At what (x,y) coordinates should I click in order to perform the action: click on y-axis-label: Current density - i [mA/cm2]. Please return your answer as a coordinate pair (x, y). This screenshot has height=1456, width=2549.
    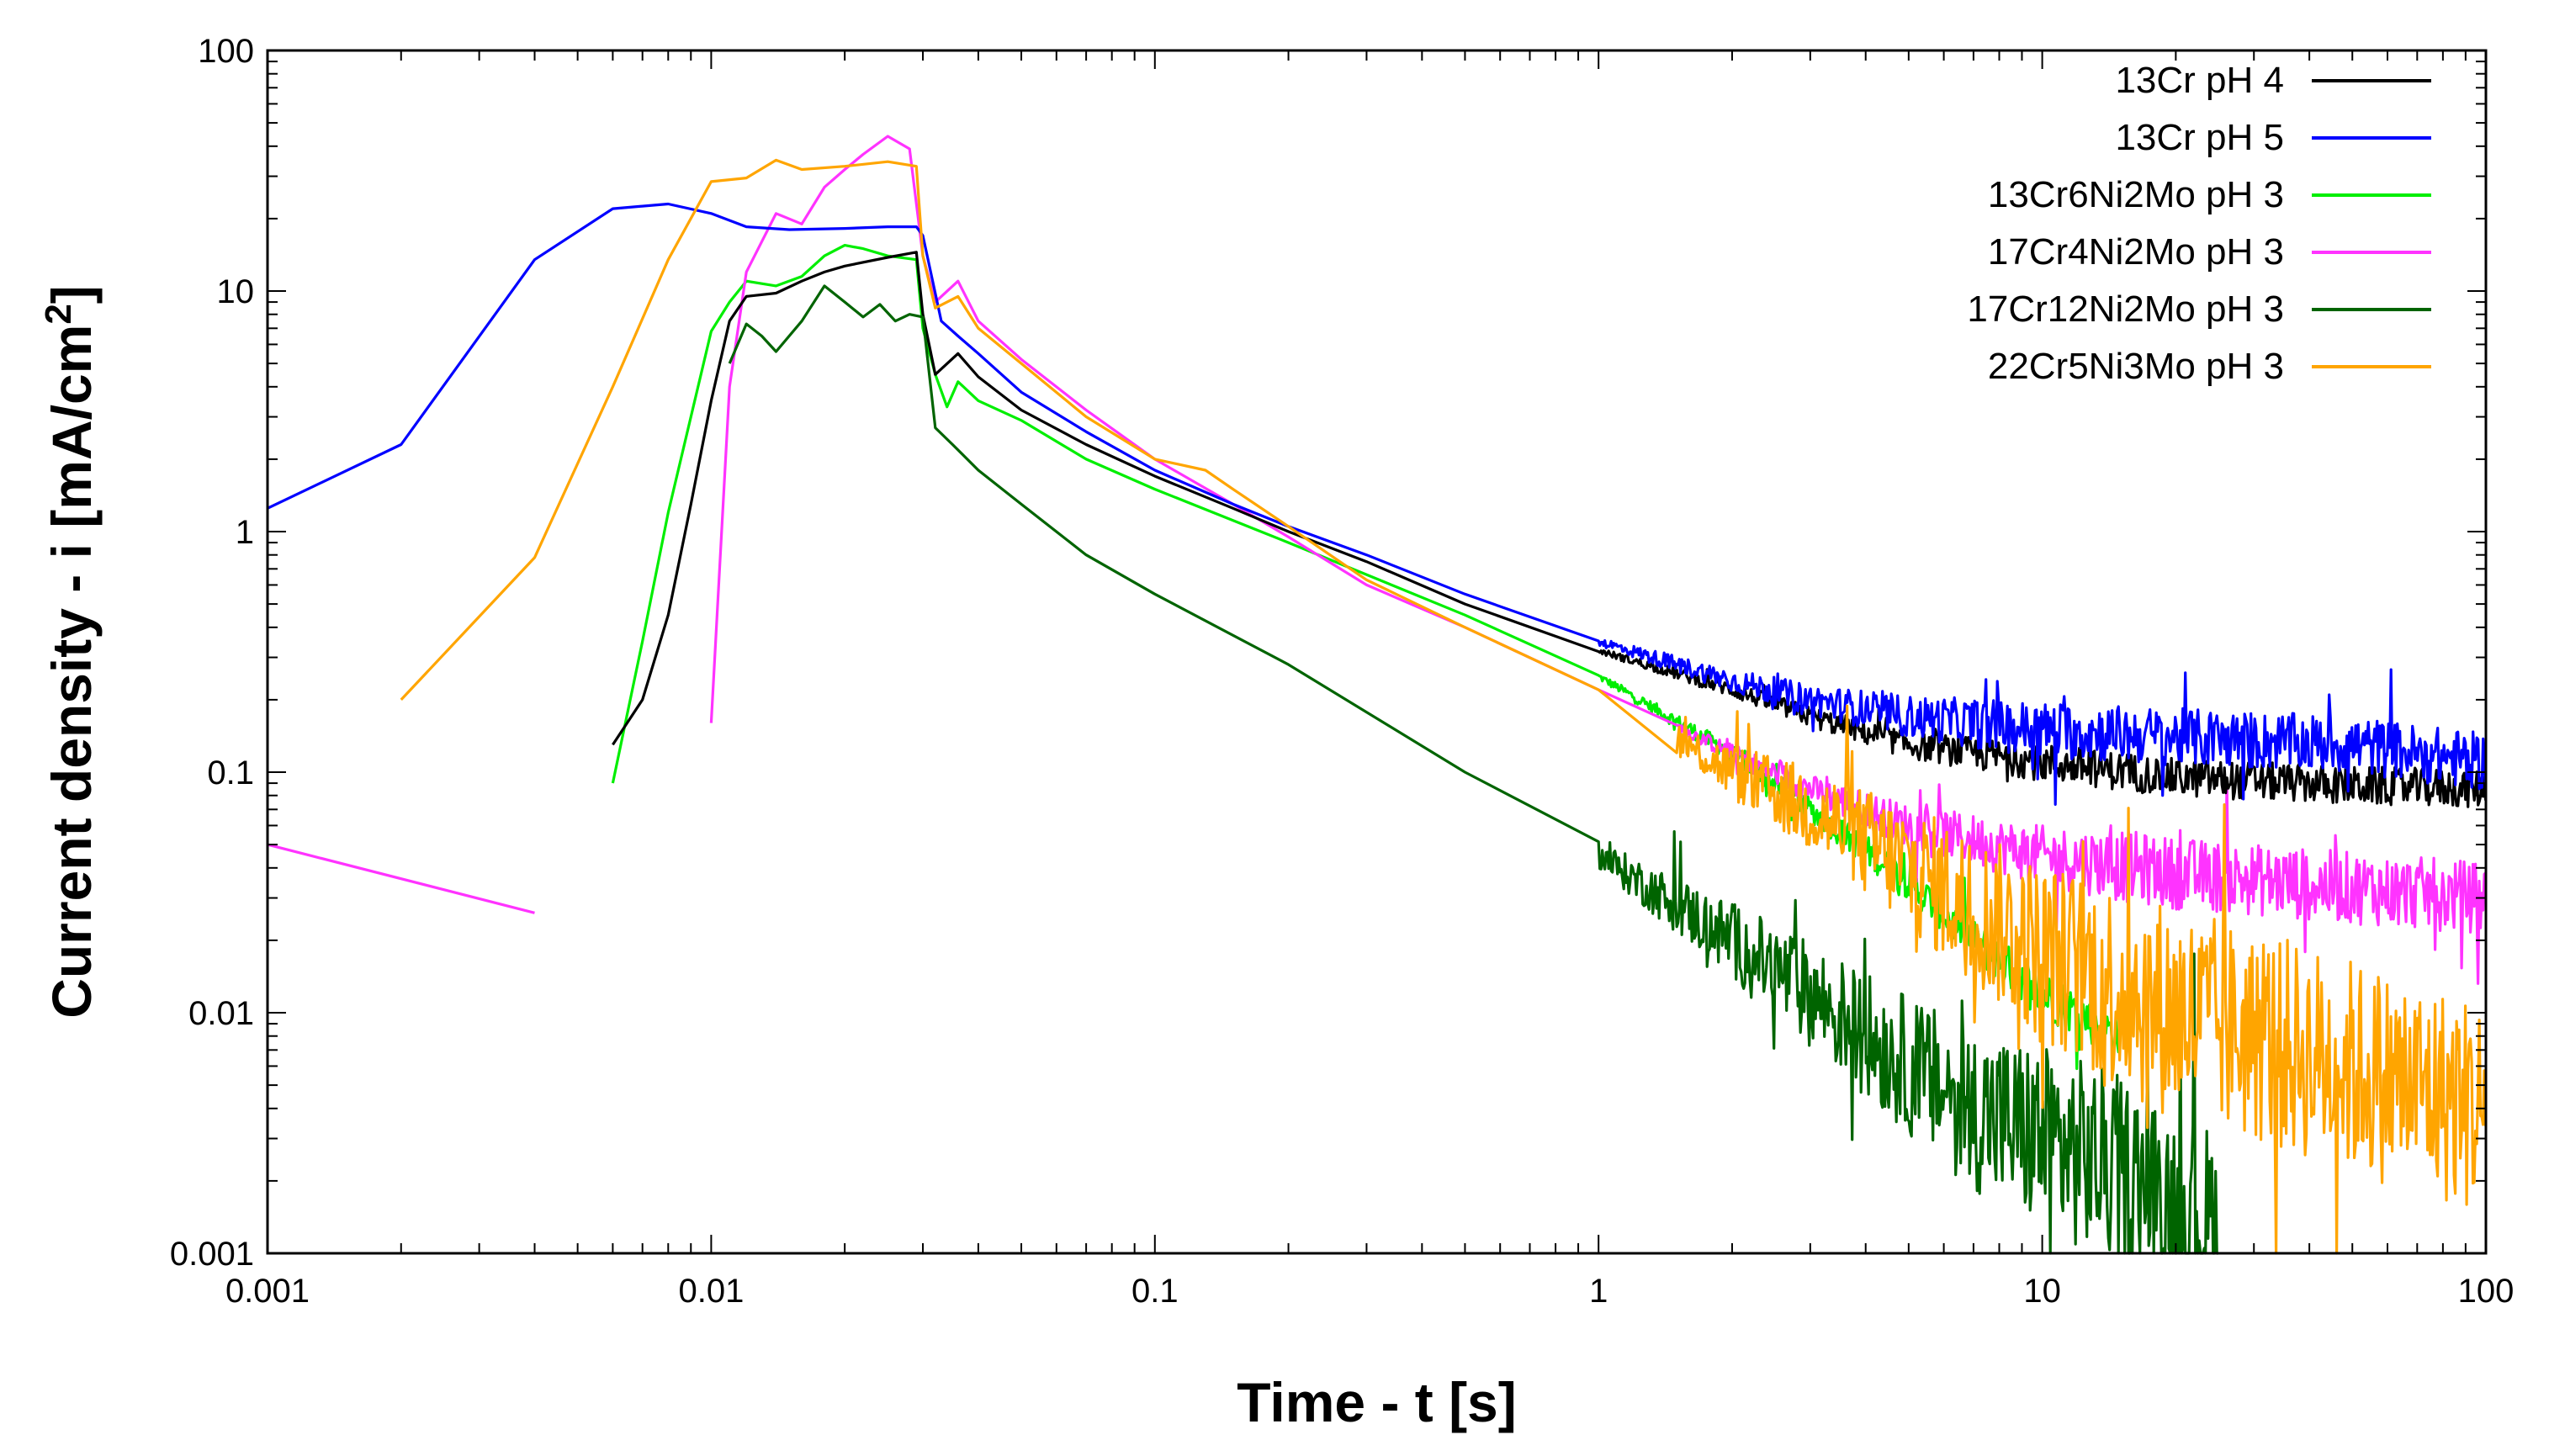
    Looking at the image, I should click on (70, 652).